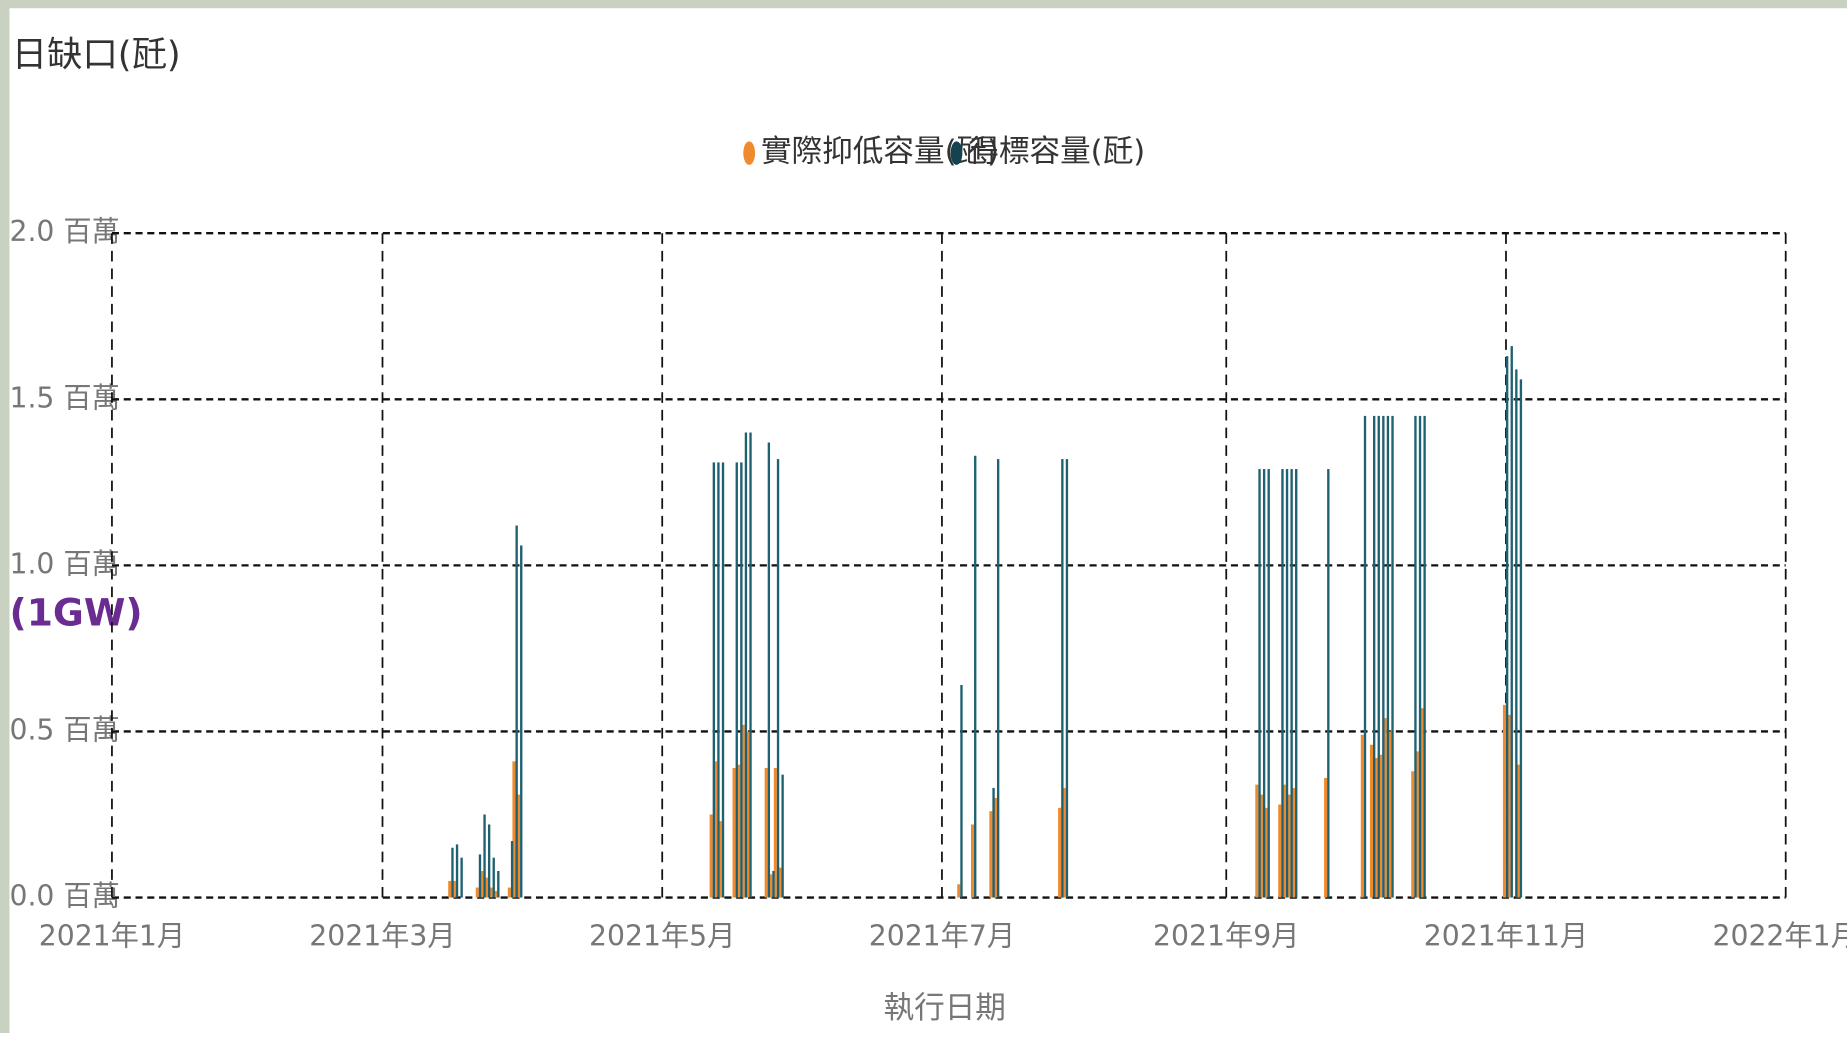  Describe the element at coordinates (382, 936) in the screenshot. I see `x-tick-label: 2021年3月` at that location.